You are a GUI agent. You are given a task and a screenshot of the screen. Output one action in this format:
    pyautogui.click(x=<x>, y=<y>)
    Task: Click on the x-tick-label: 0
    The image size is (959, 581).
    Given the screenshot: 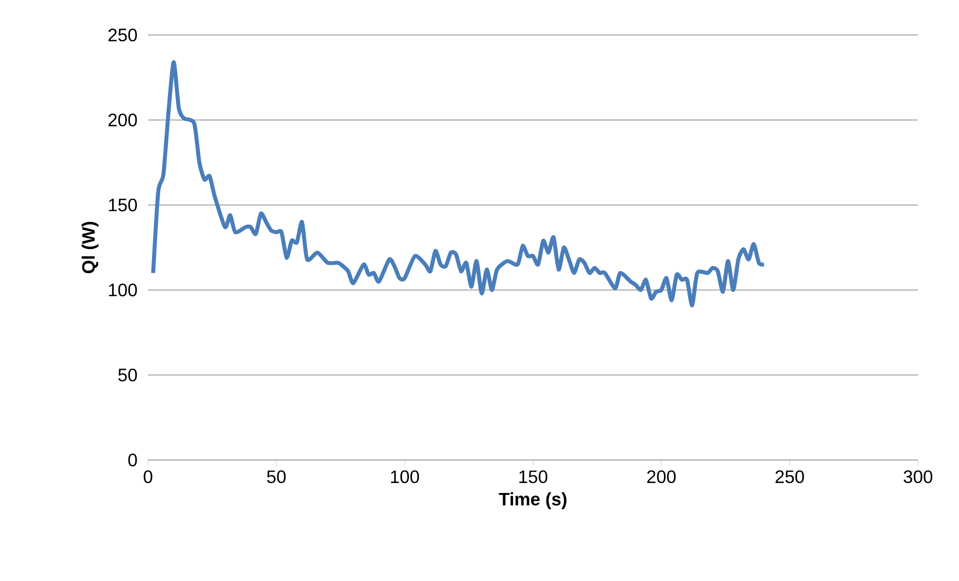 What is the action you would take?
    pyautogui.click(x=148, y=477)
    